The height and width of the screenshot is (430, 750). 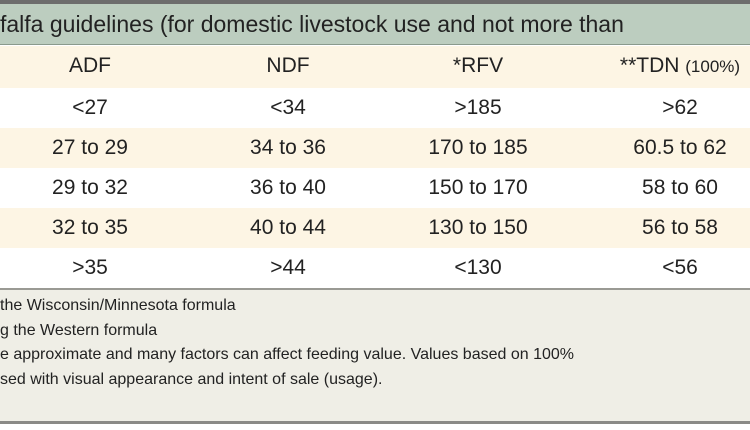 I want to click on table-top-border, so click(x=375, y=2).